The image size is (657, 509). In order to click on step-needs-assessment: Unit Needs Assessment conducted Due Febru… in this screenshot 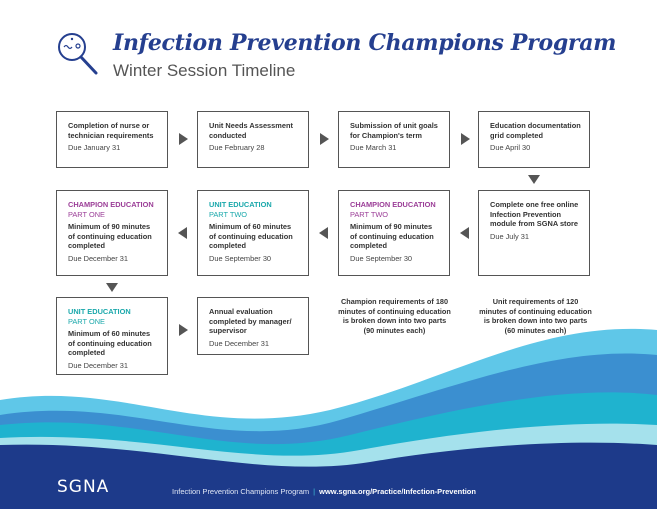, I will do `click(253, 139)`.